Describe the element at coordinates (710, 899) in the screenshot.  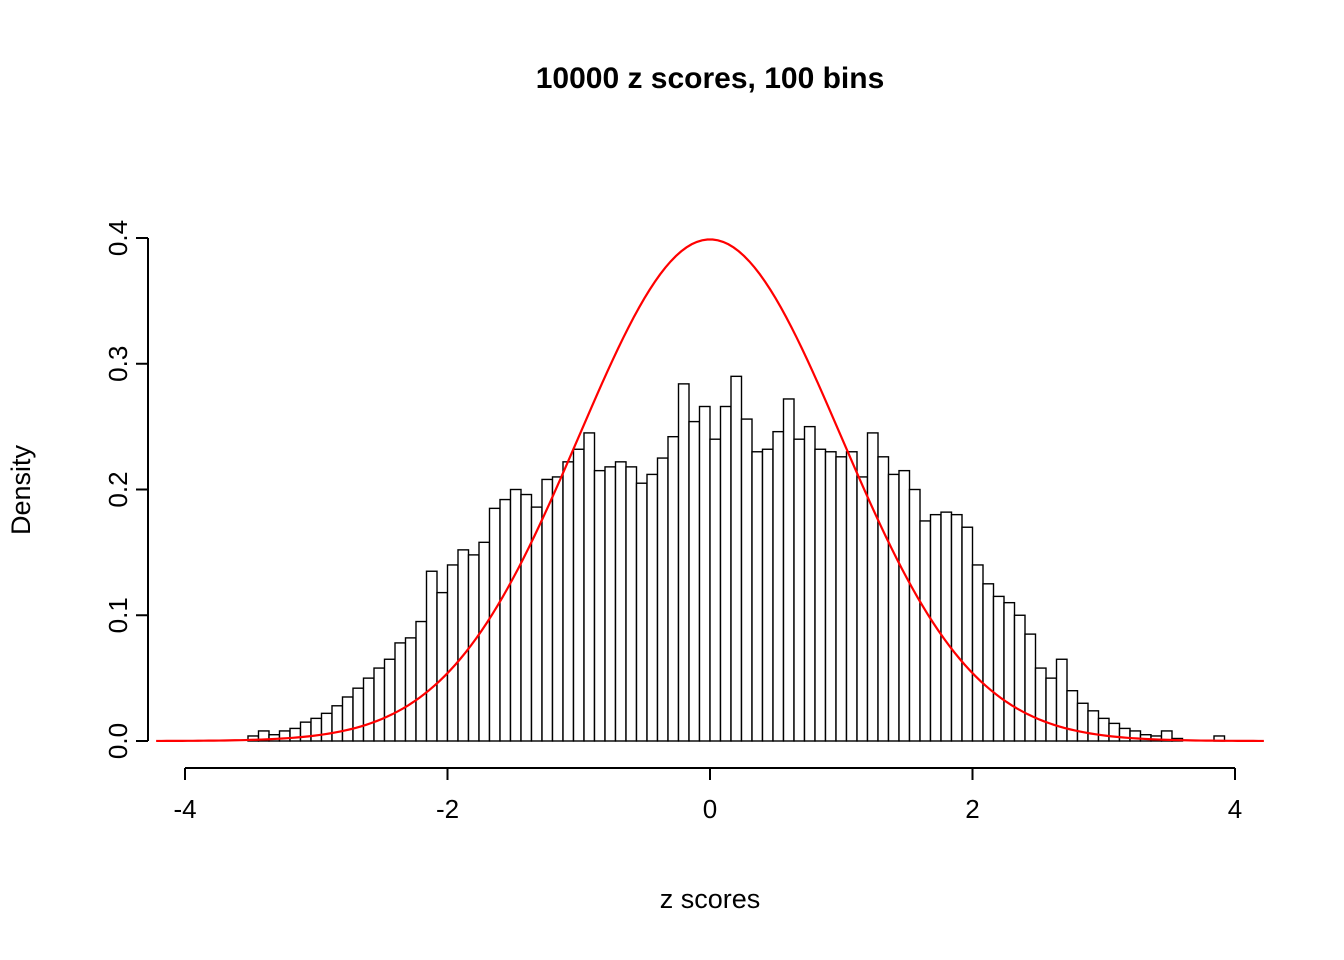
I see `x-axis-label: z scores` at that location.